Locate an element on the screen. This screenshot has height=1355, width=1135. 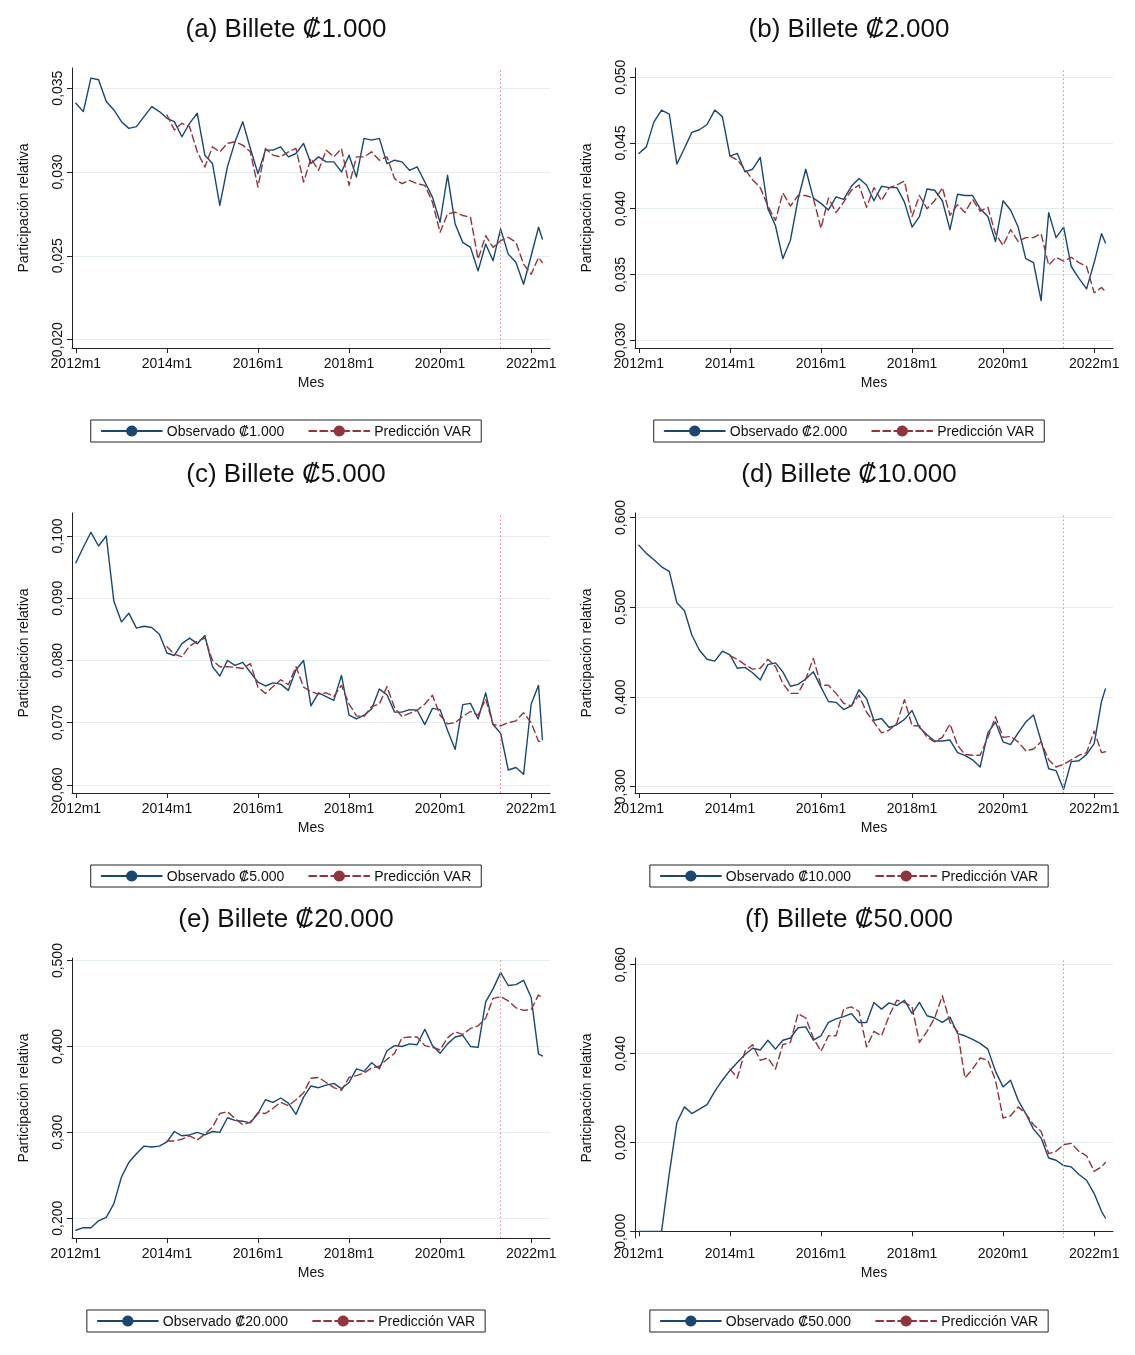
x-tick-label: 2012m1 is located at coordinates (76, 1253).